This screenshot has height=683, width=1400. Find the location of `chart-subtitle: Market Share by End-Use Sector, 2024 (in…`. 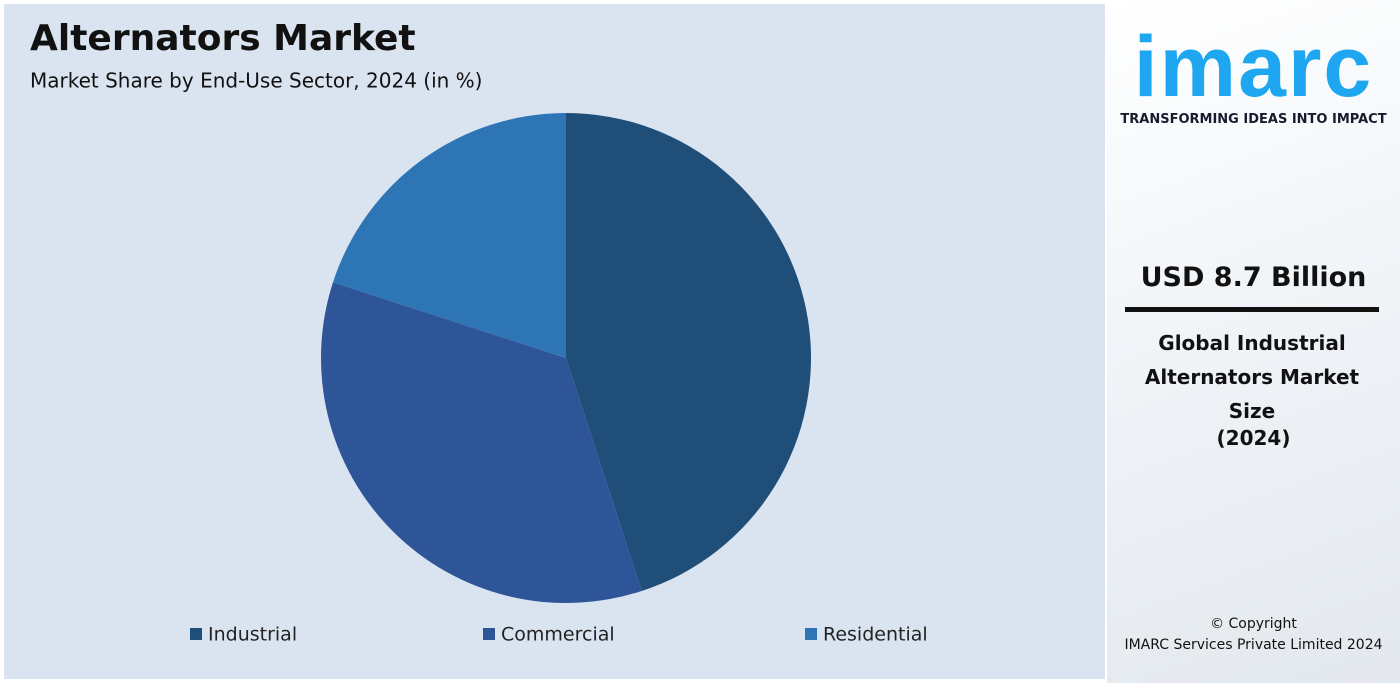

chart-subtitle: Market Share by End-Use Sector, 2024 (in… is located at coordinates (256, 81).